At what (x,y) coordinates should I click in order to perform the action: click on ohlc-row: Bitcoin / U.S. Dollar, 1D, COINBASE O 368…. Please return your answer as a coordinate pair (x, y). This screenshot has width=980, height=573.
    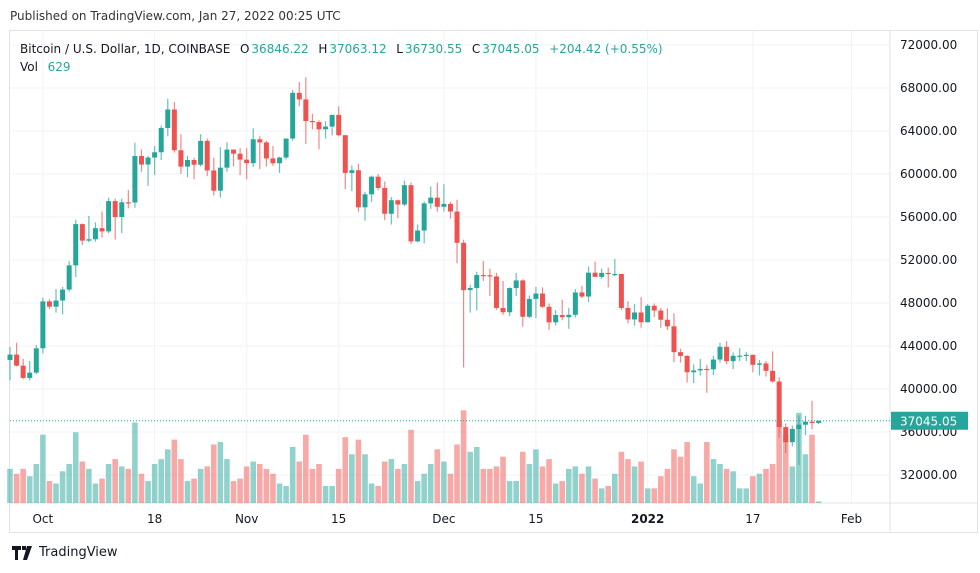
    Looking at the image, I should click on (342, 49).